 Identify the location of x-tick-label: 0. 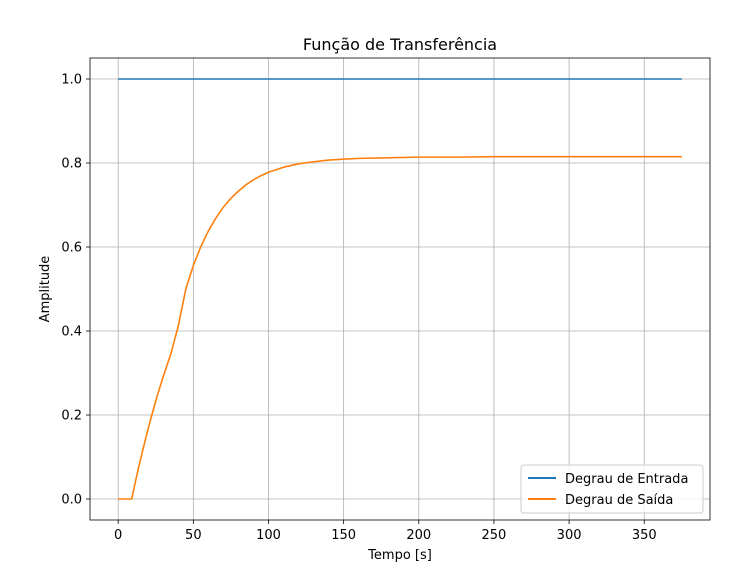
(118, 535).